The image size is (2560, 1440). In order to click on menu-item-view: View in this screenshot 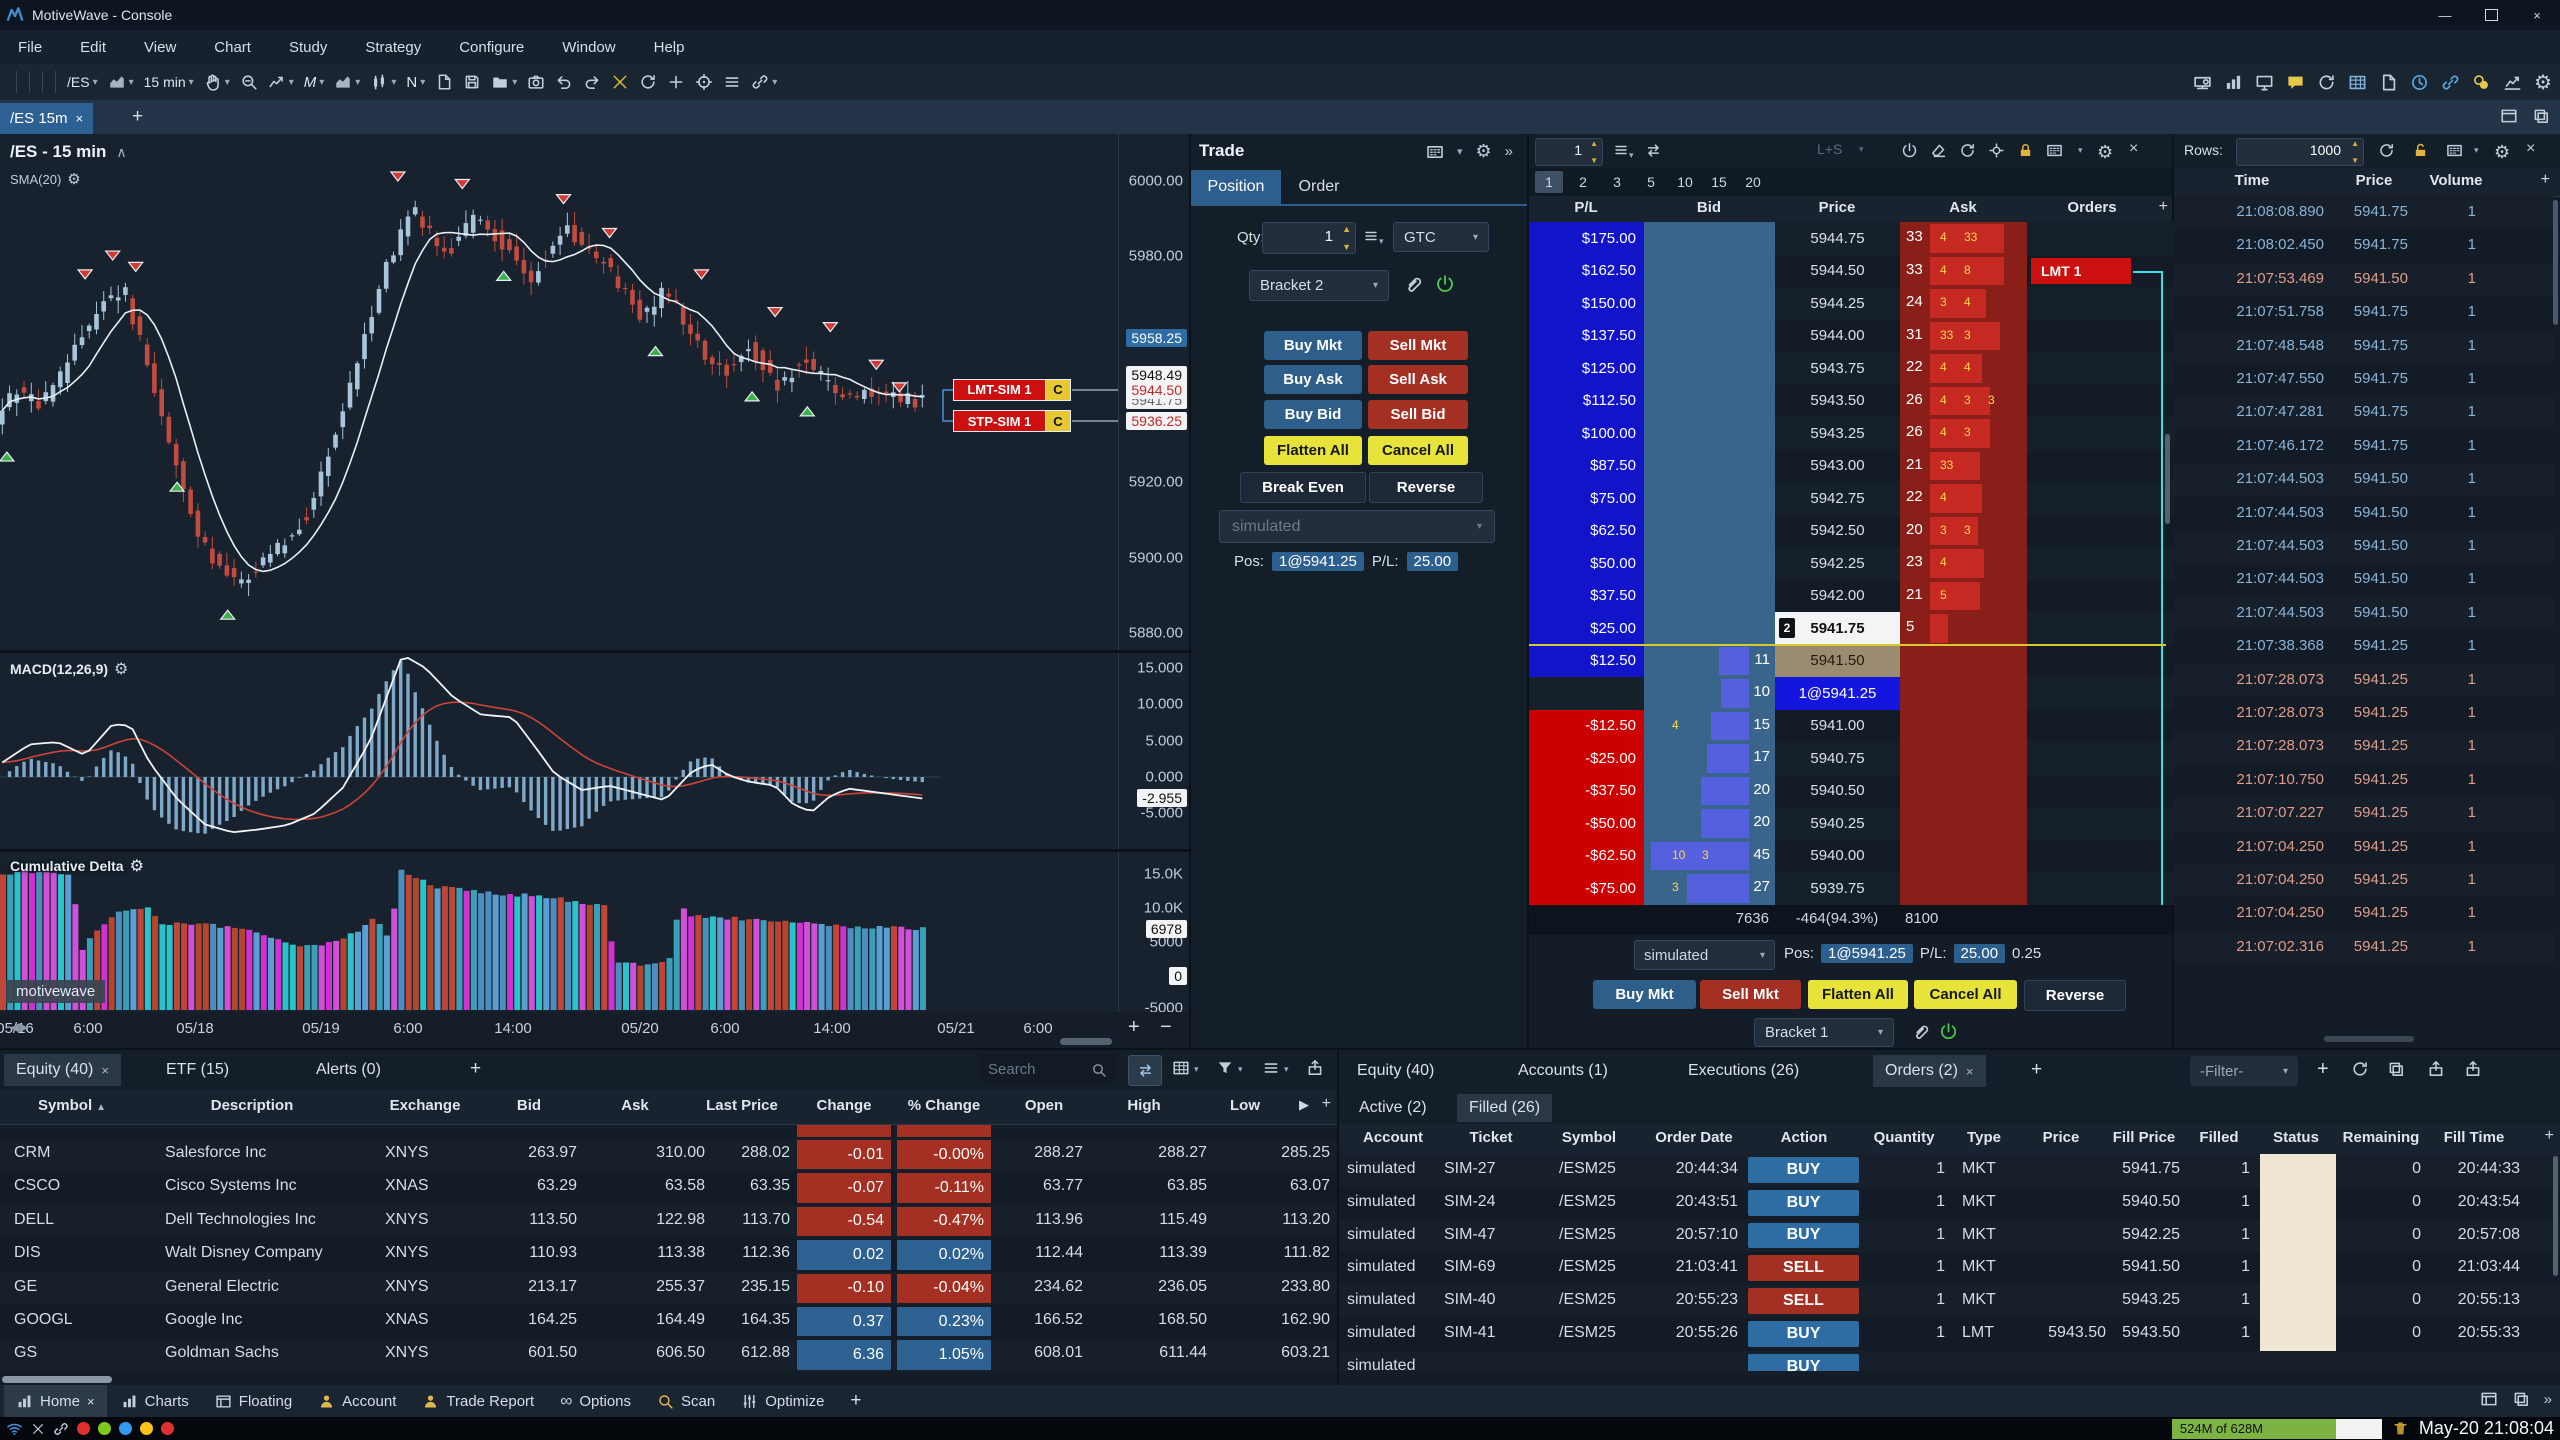, I will do `click(160, 47)`.